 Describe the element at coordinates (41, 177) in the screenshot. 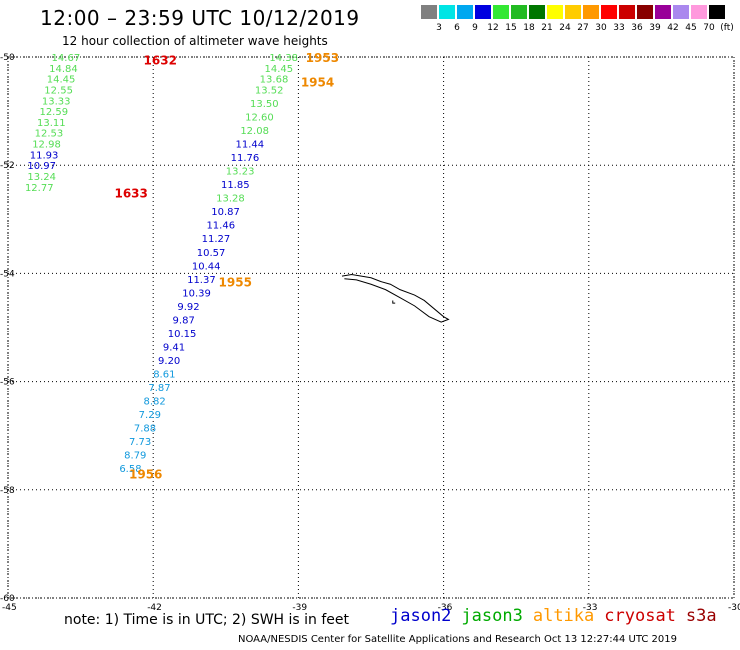

I see `wave-height-value: 13.24` at that location.